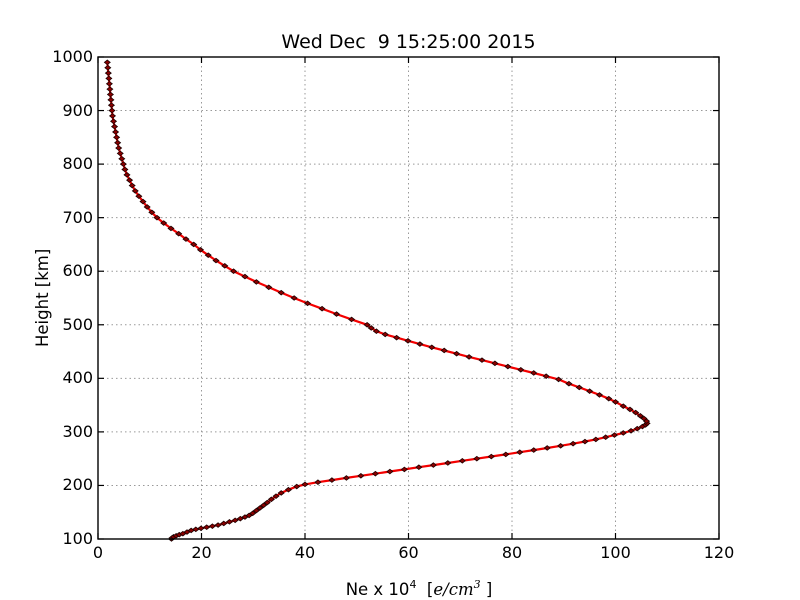 The width and height of the screenshot is (800, 600). What do you see at coordinates (425, 589) in the screenshot?
I see `x-axis-label-bracket-open: [` at bounding box center [425, 589].